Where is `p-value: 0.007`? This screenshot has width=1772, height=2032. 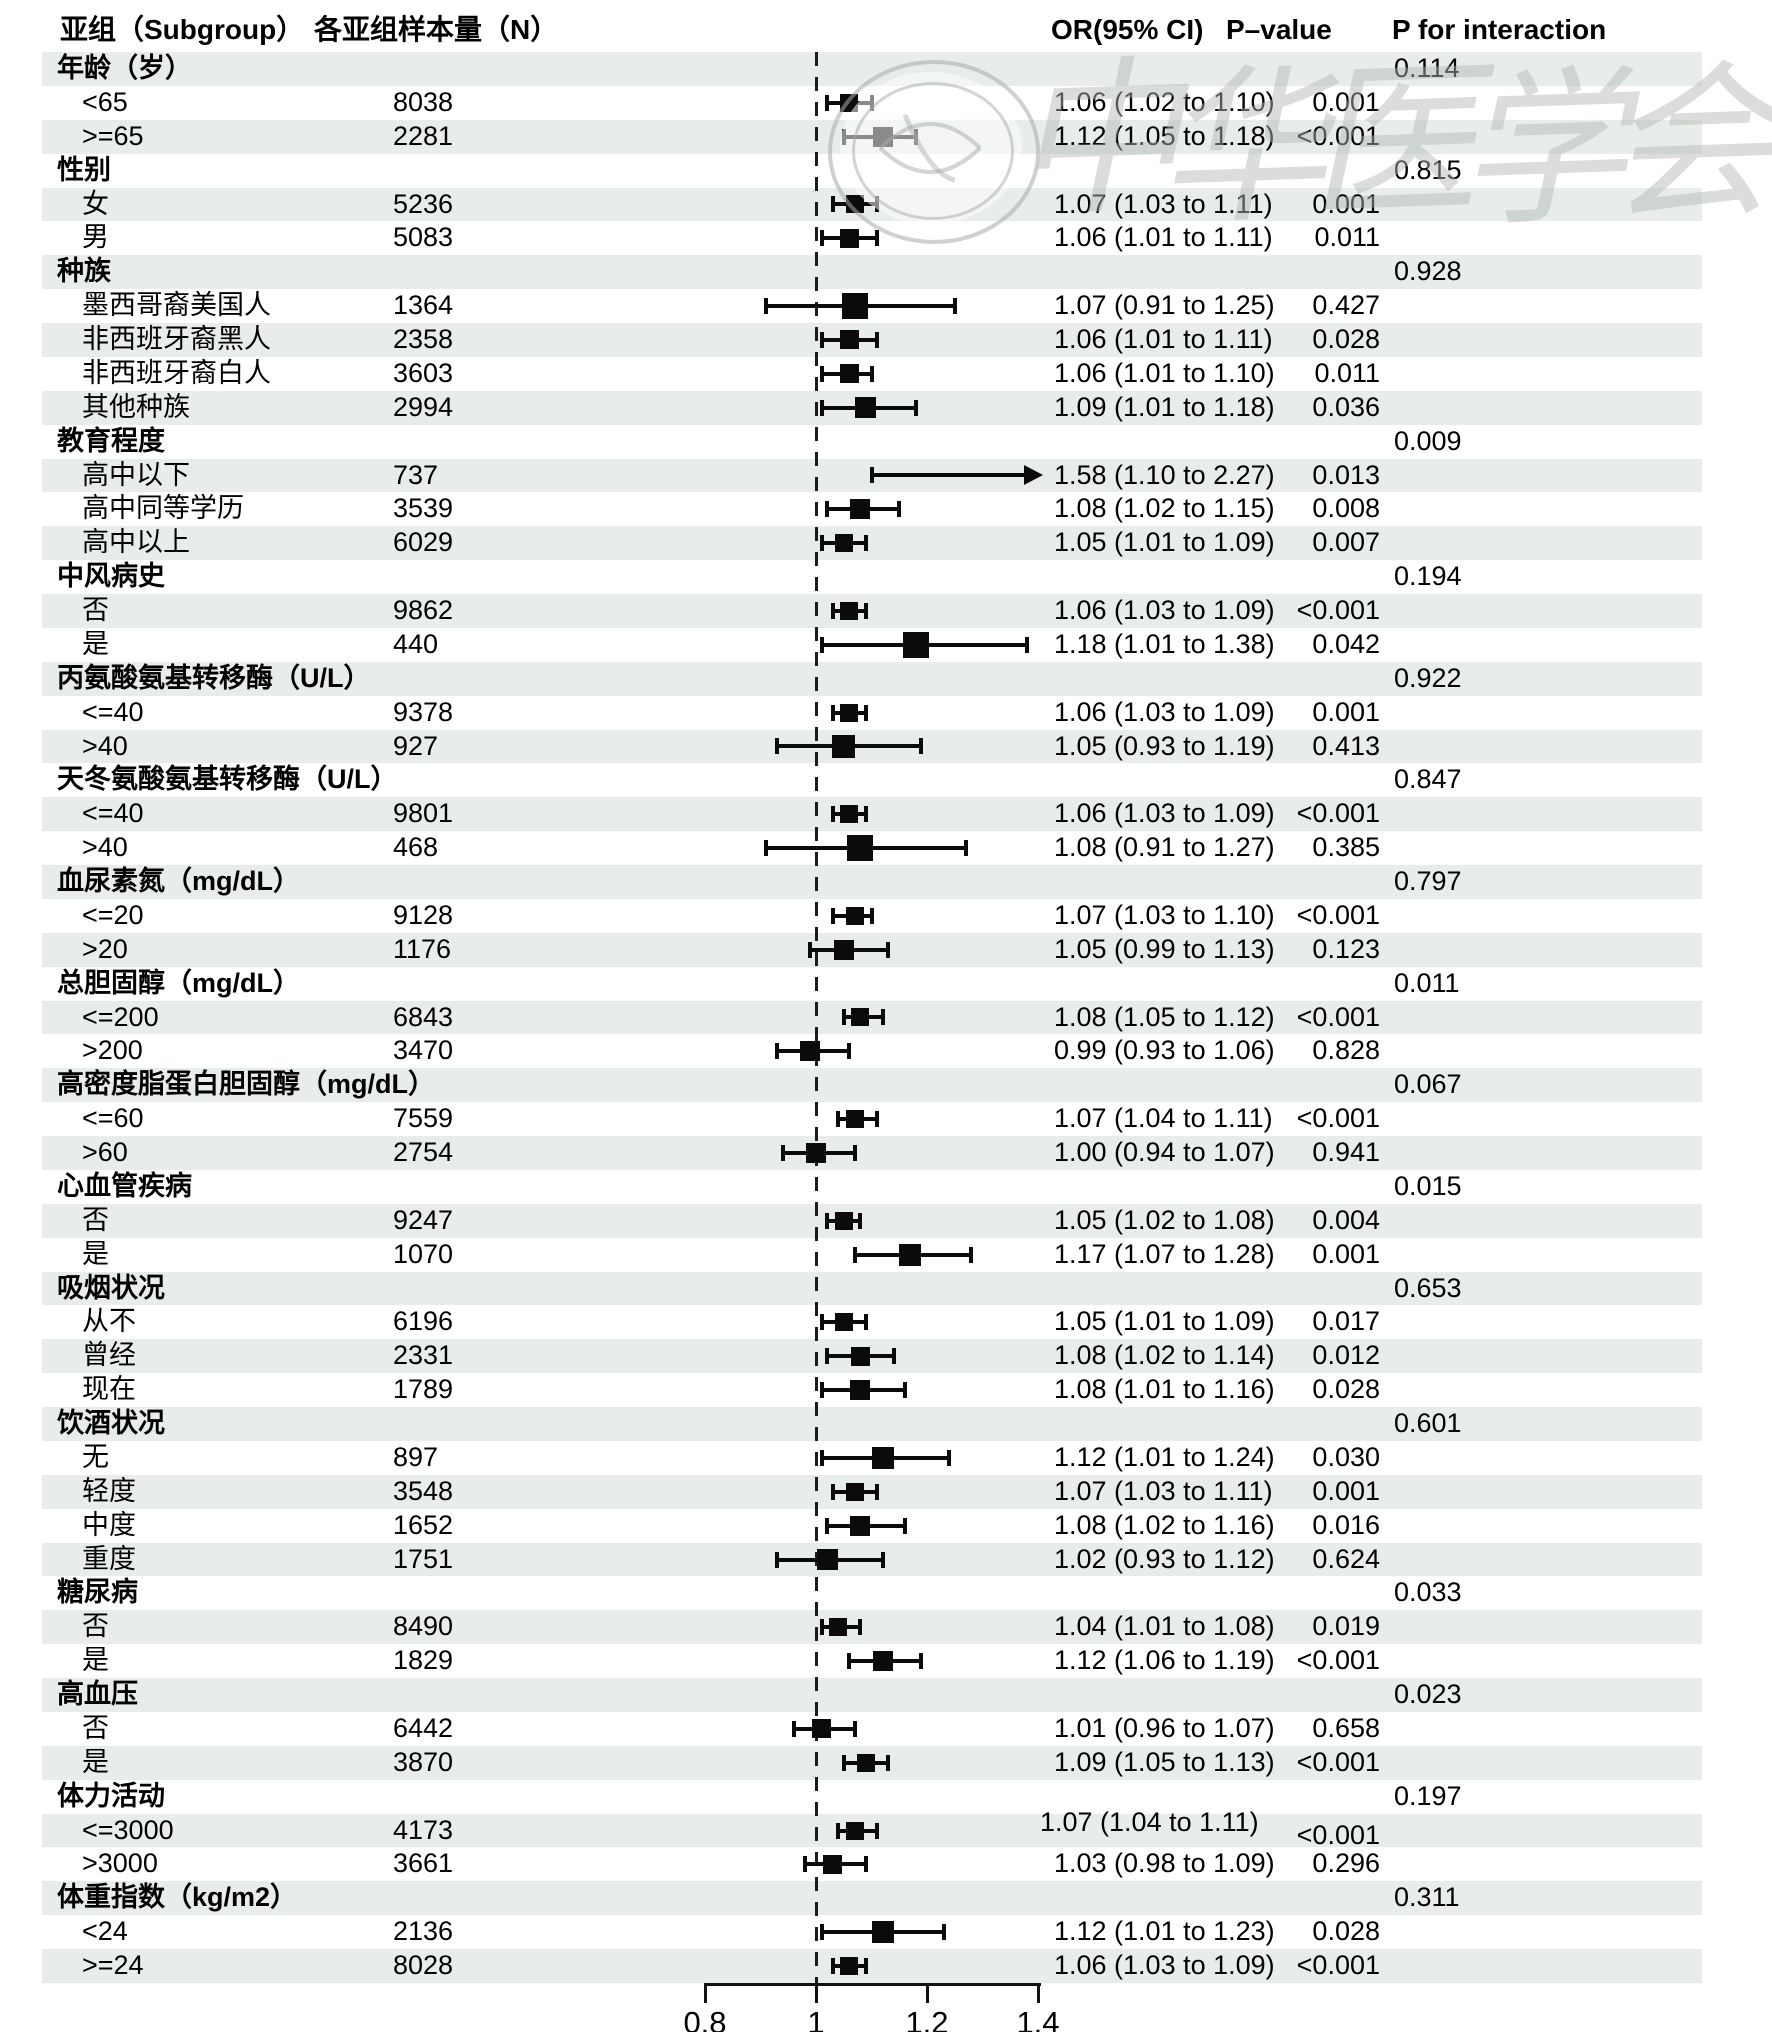 p-value: 0.007 is located at coordinates (1346, 542).